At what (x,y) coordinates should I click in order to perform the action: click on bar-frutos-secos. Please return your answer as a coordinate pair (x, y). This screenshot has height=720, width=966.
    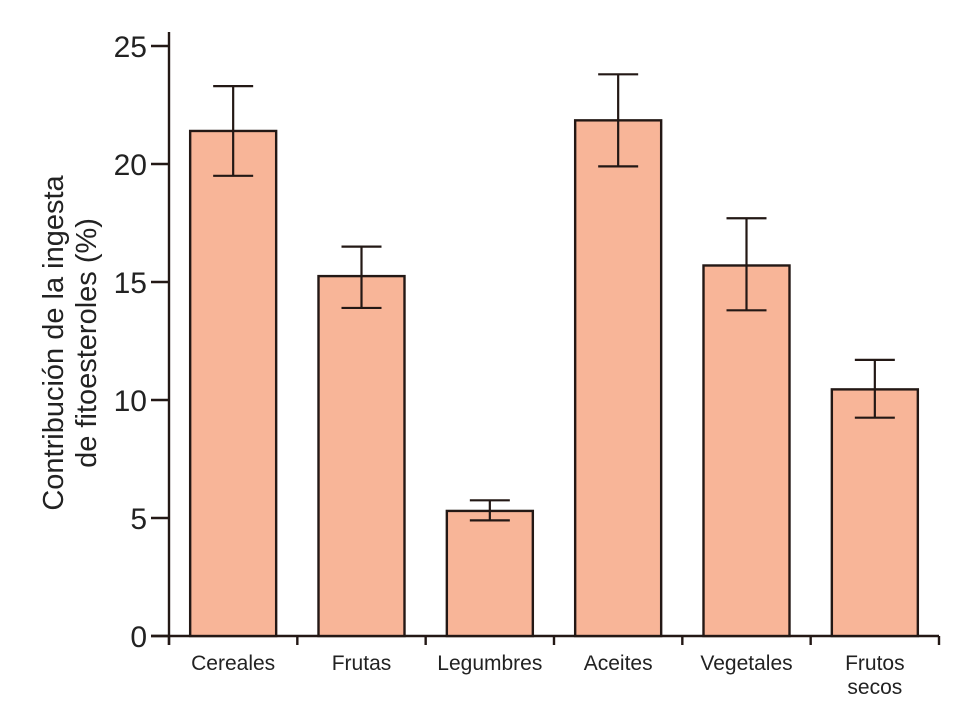
    Looking at the image, I should click on (875, 513).